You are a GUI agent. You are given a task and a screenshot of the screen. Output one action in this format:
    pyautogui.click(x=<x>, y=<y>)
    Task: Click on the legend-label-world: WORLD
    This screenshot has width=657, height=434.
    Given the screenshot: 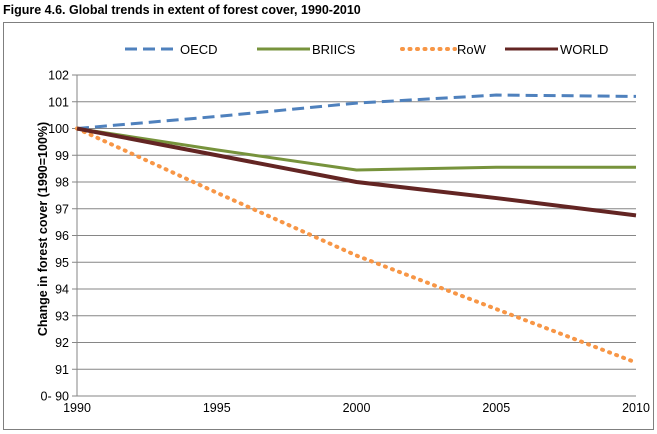 What is the action you would take?
    pyautogui.click(x=584, y=49)
    